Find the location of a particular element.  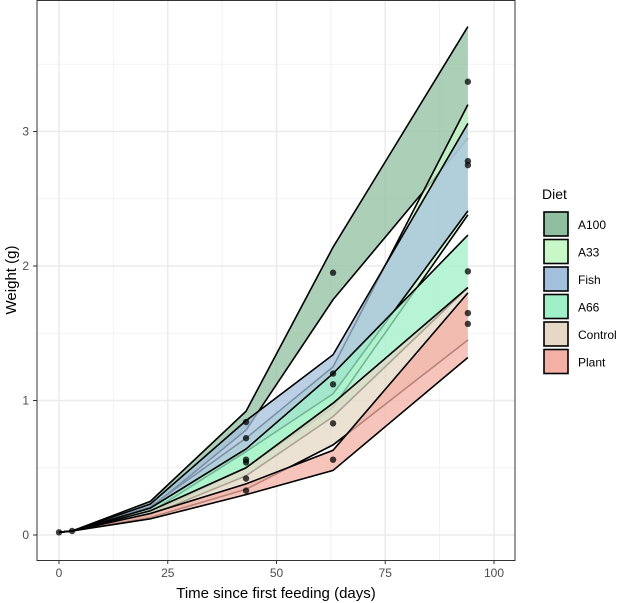

legend: Diet A100 A33 Fish A66 Control Plant is located at coordinates (579, 280).